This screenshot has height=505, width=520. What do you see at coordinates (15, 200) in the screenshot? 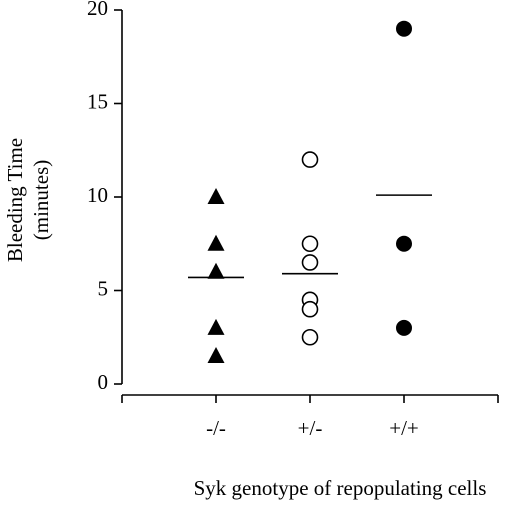
I see `y-axis-label-line: Bleeding Time` at bounding box center [15, 200].